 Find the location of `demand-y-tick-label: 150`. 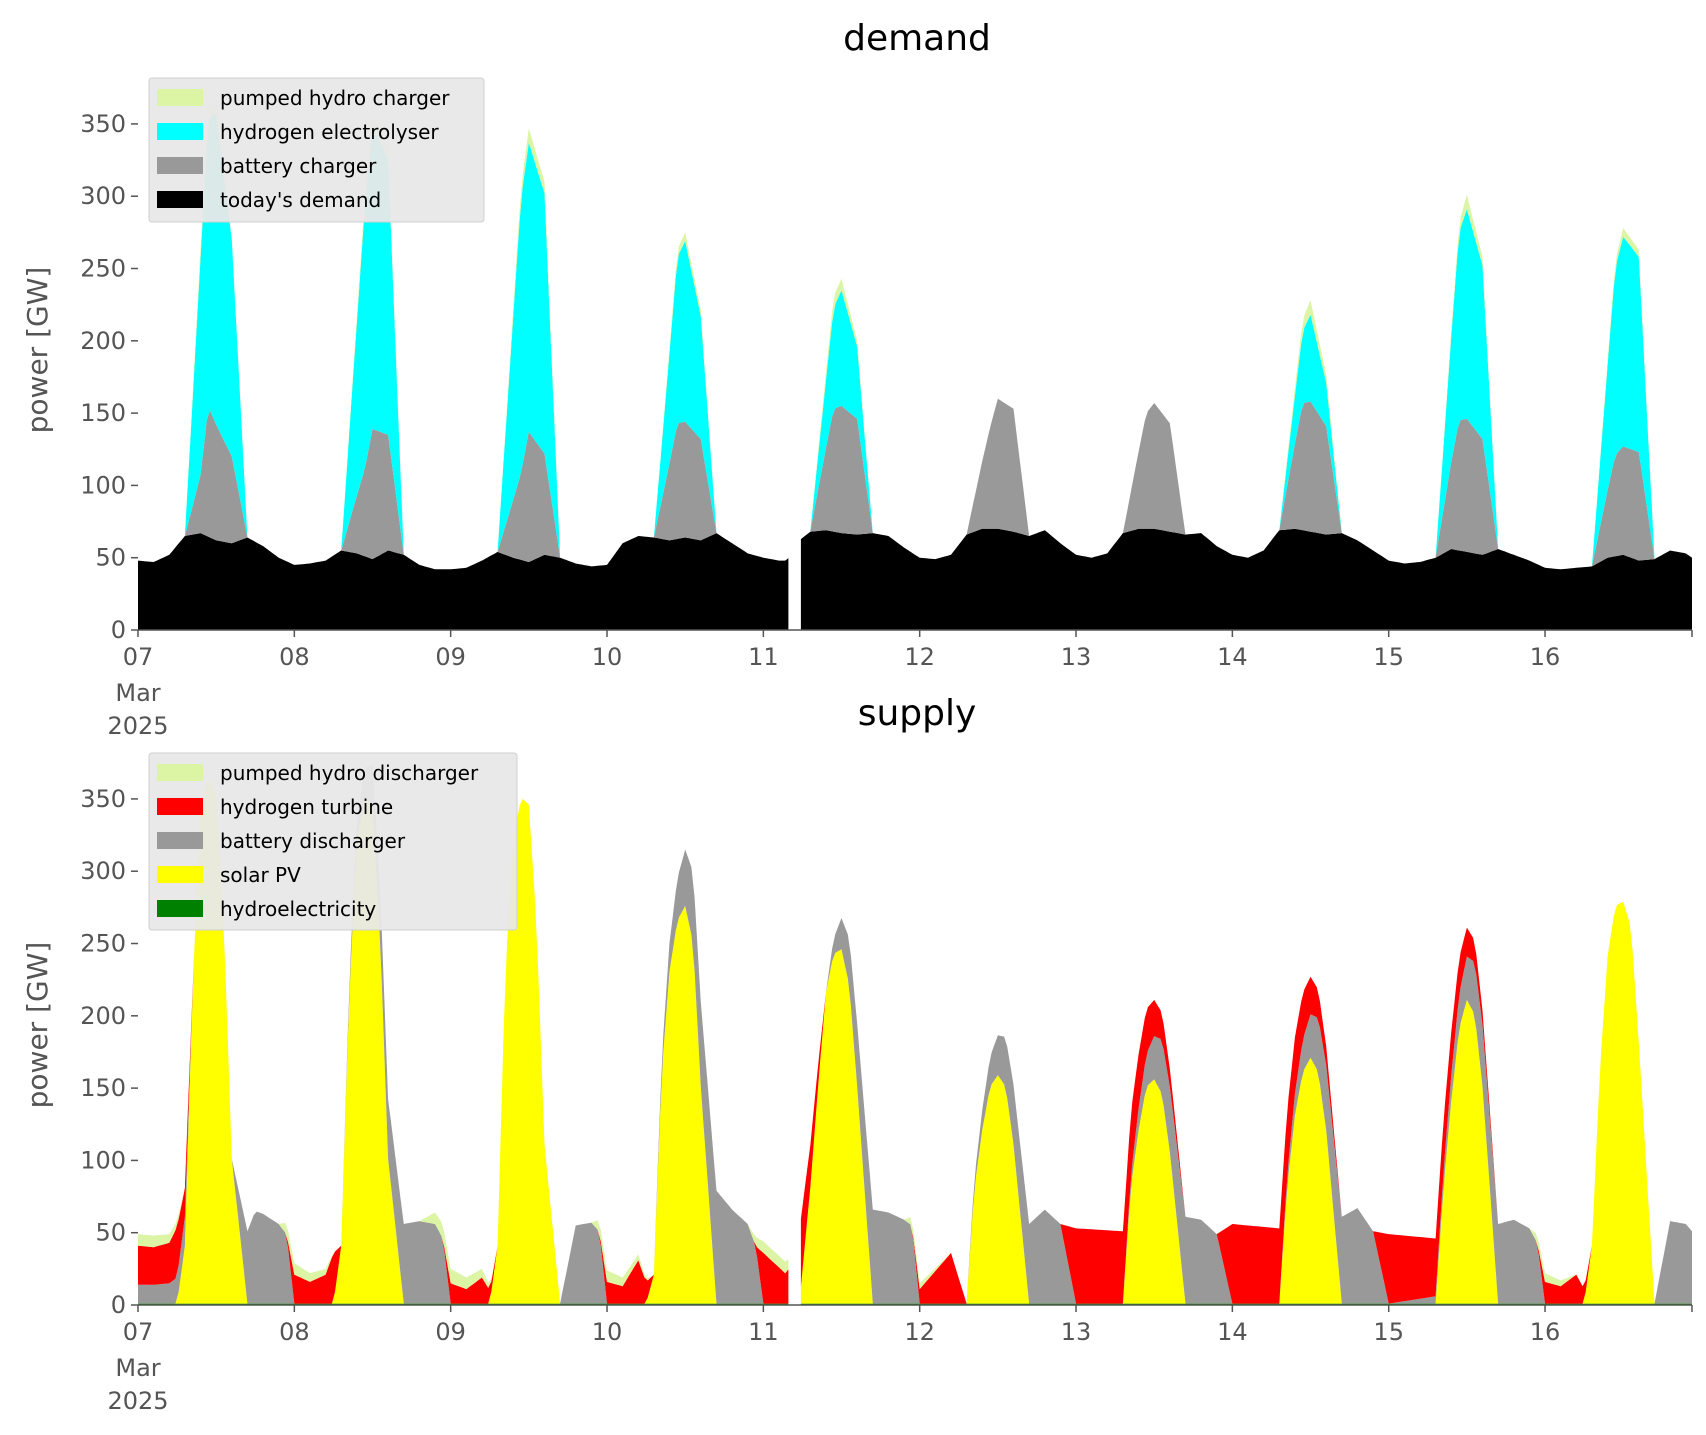

demand-y-tick-label: 150 is located at coordinates (103, 413).